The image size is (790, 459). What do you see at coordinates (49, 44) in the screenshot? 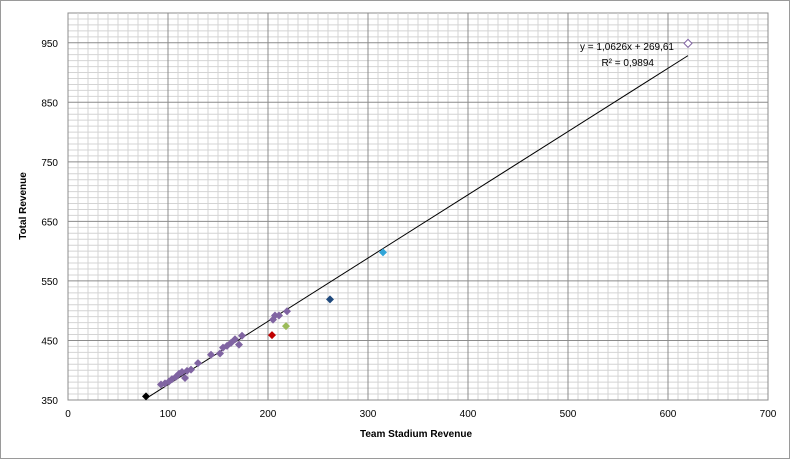
I see `y-tick-label: 950` at bounding box center [49, 44].